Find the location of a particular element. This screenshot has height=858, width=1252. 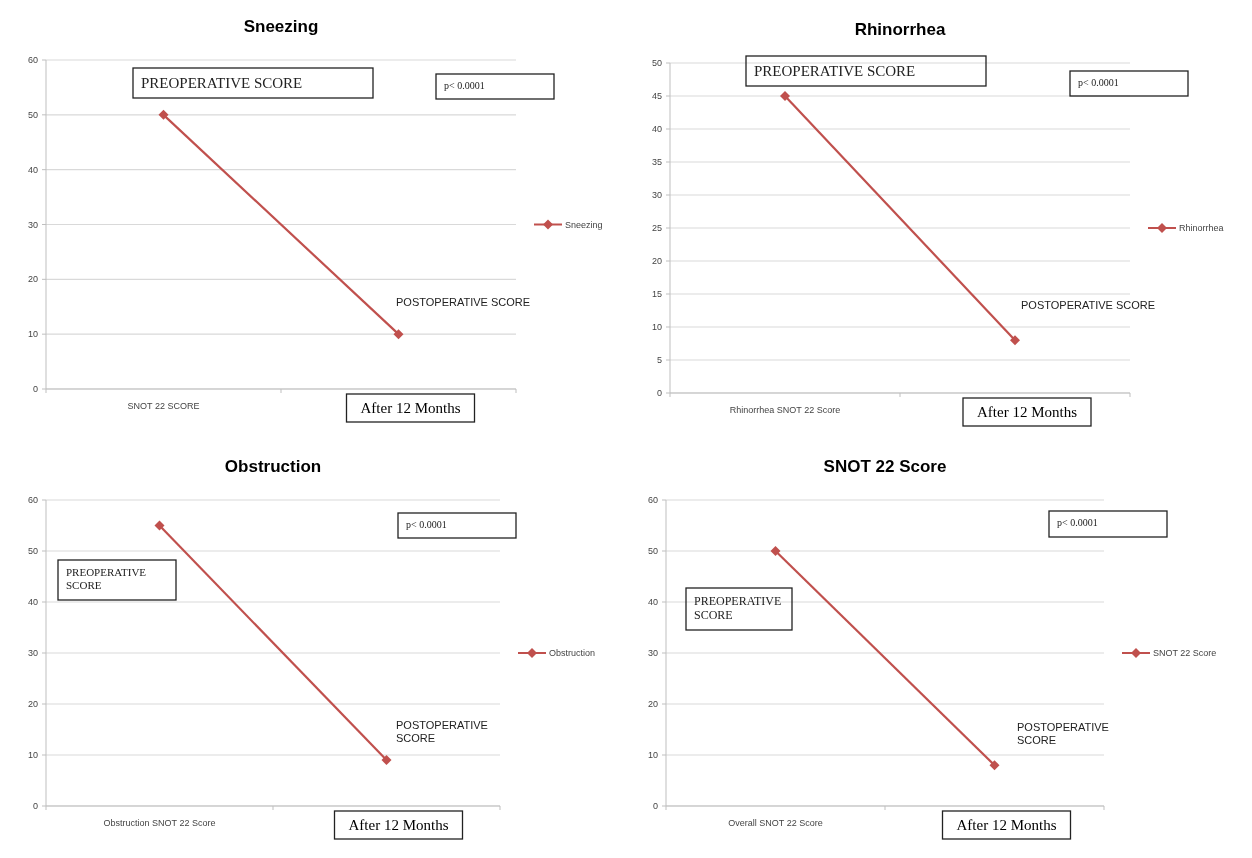

legend-label: Obstruction is located at coordinates (572, 653).